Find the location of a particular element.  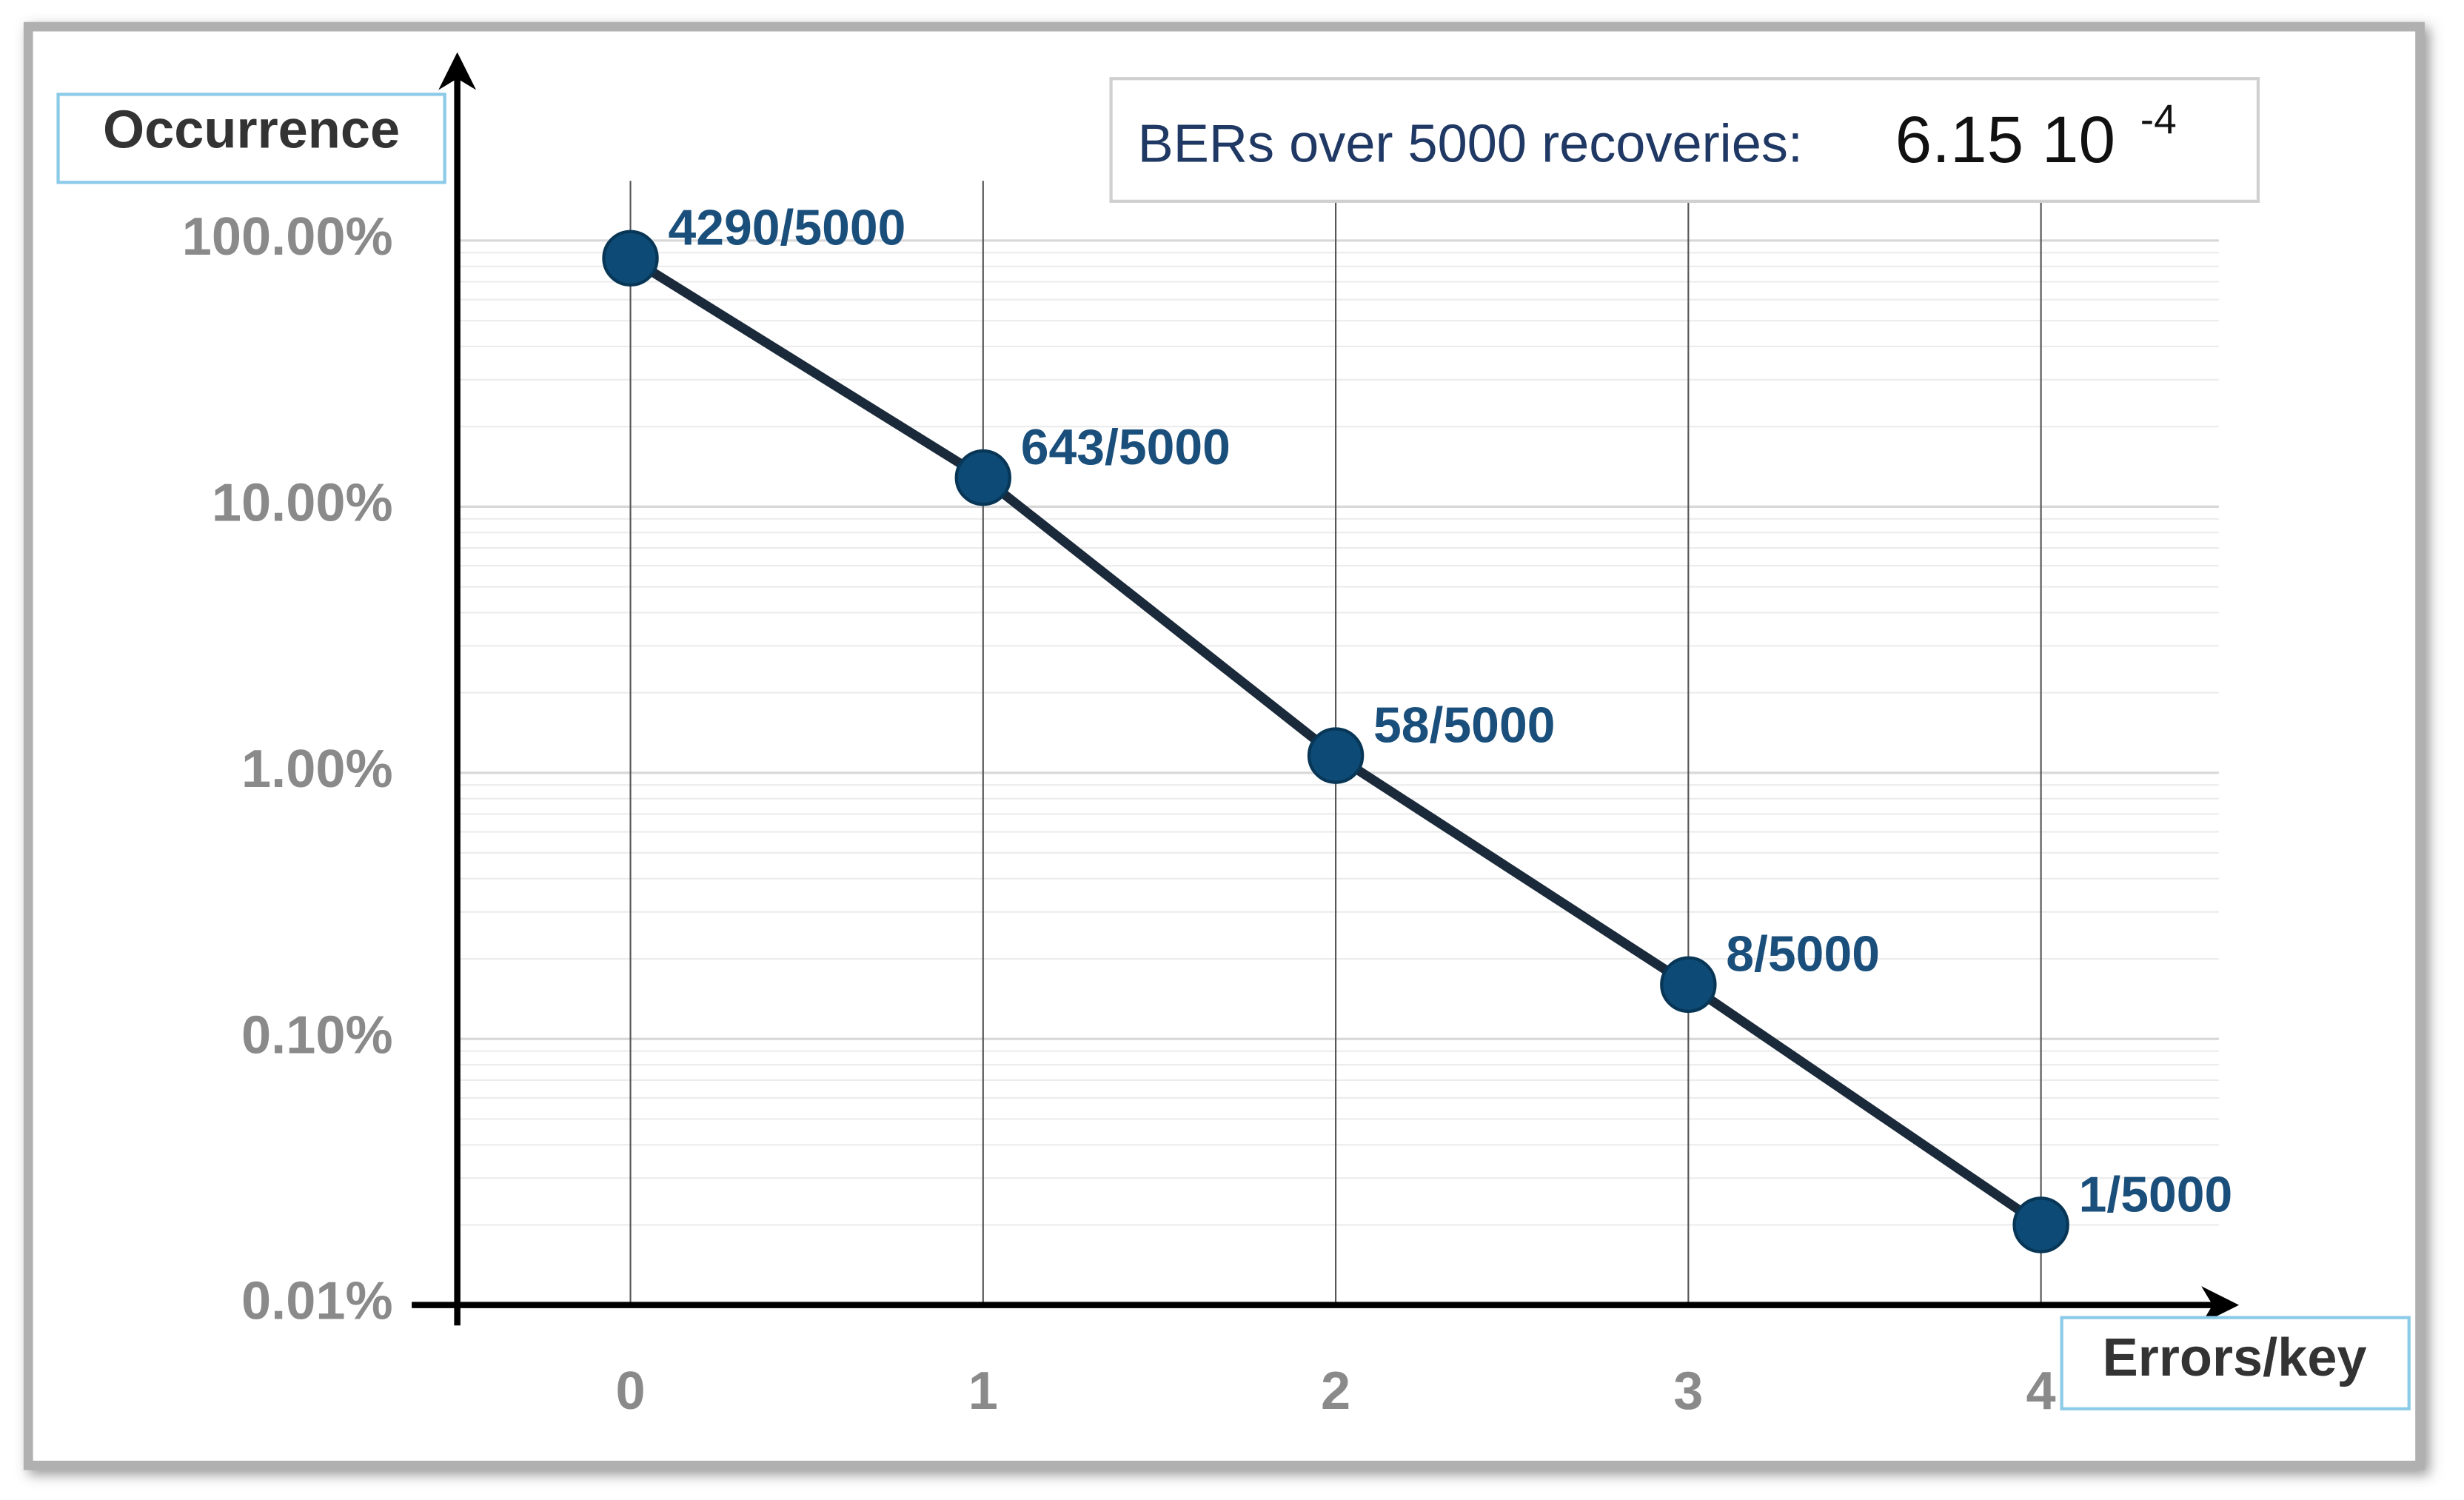

y-tick-label: 0.10% is located at coordinates (317, 1035).